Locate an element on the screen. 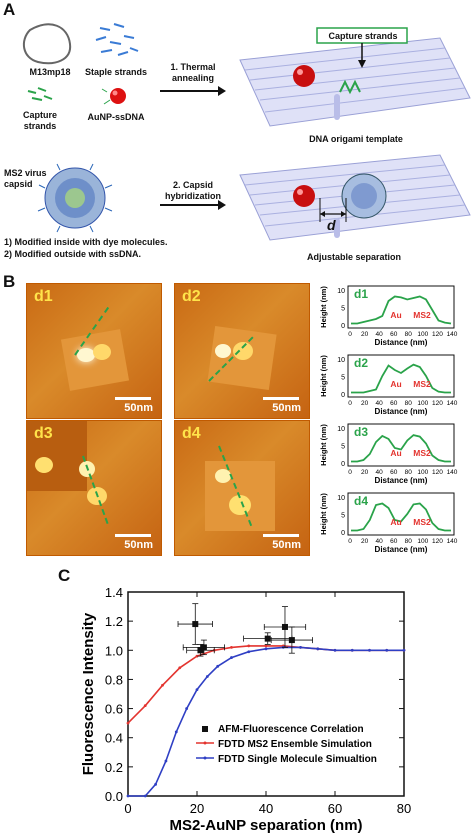 Image resolution: width=474 pixels, height=838 pixels. staple-strands-icon is located at coordinates (117, 39).